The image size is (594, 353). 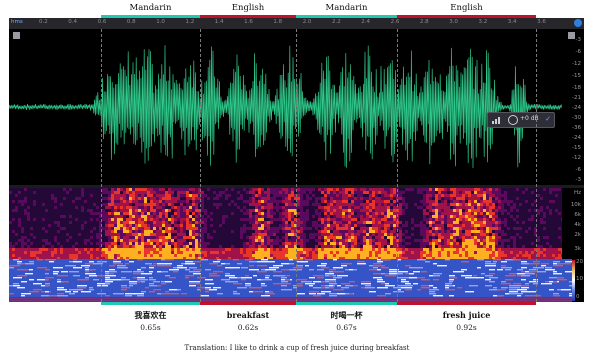 I want to click on pin-icon: ✓, so click(x=548, y=119).